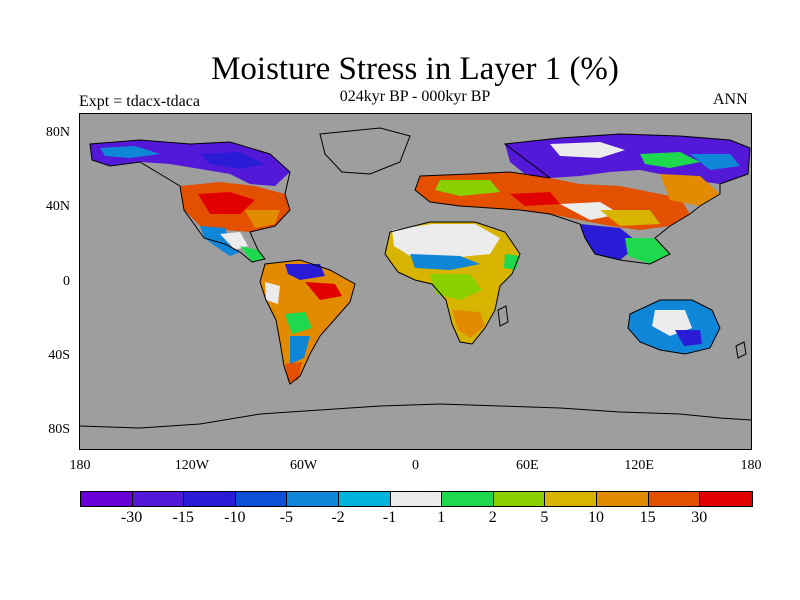 The image size is (800, 600). I want to click on lon-label: 60W, so click(304, 465).